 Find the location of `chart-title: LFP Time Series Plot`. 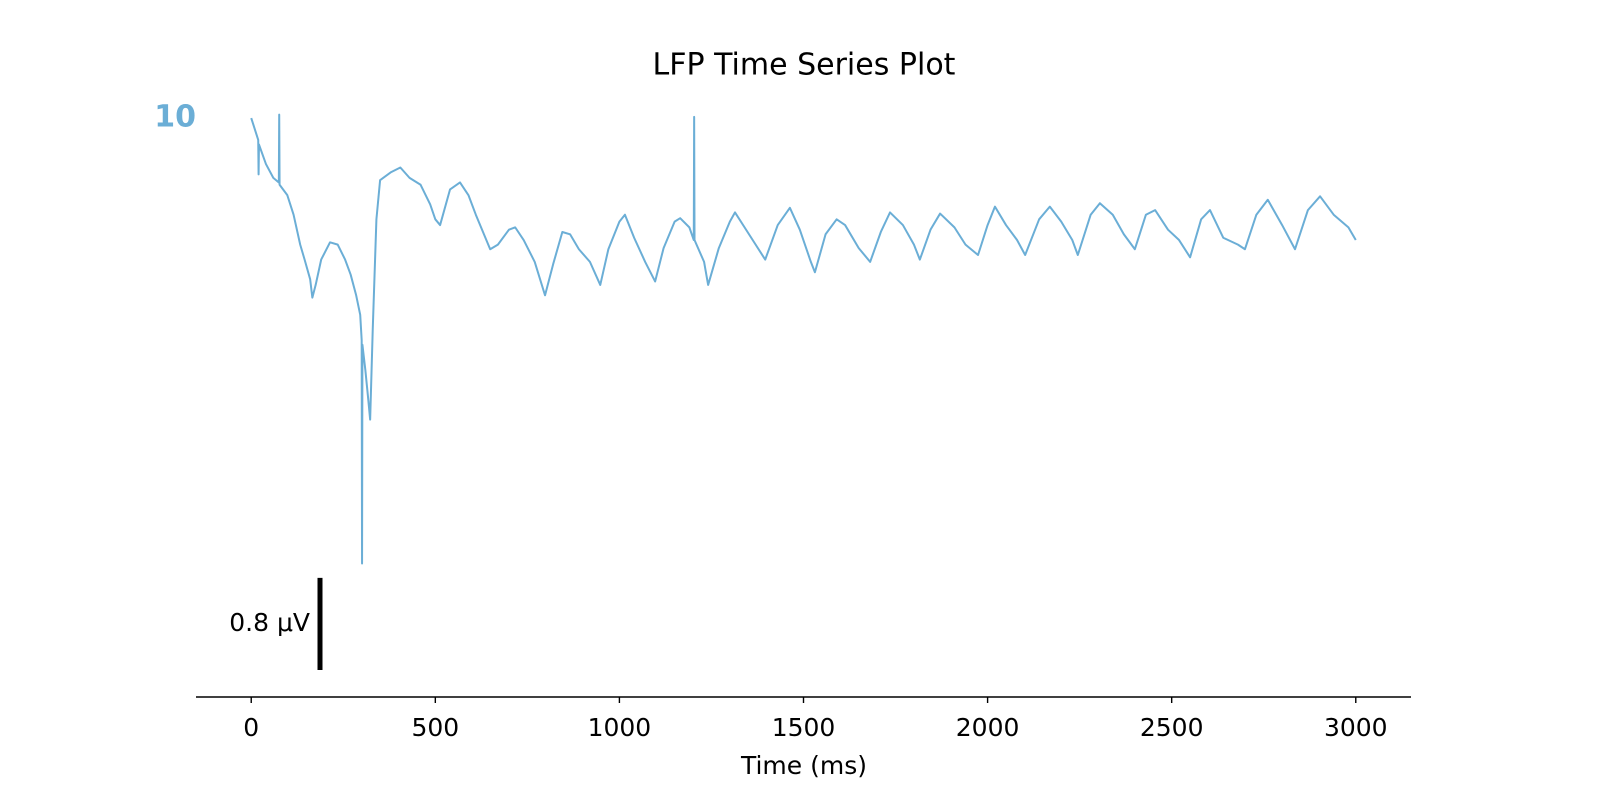

chart-title: LFP Time Series Plot is located at coordinates (804, 65).